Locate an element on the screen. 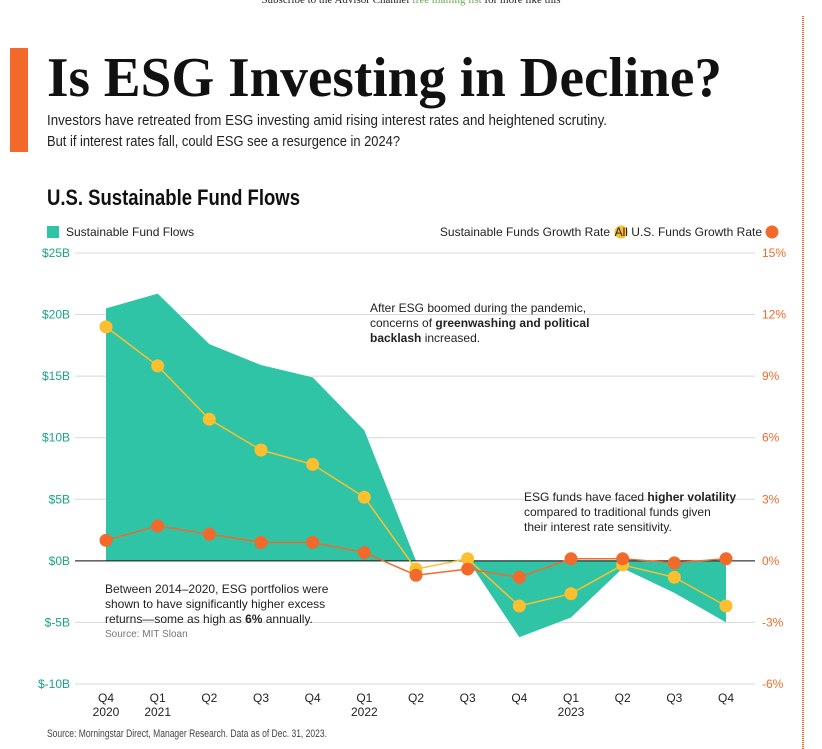 This screenshot has width=822, height=749. y2-tick-label: 0% is located at coordinates (771, 561).